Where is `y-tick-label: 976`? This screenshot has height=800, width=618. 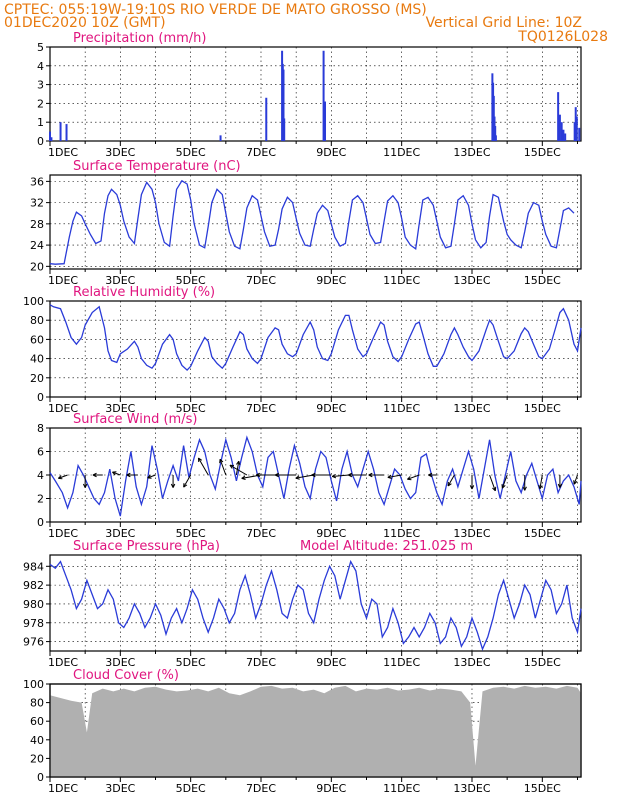
y-tick-label: 976 is located at coordinates (33, 642).